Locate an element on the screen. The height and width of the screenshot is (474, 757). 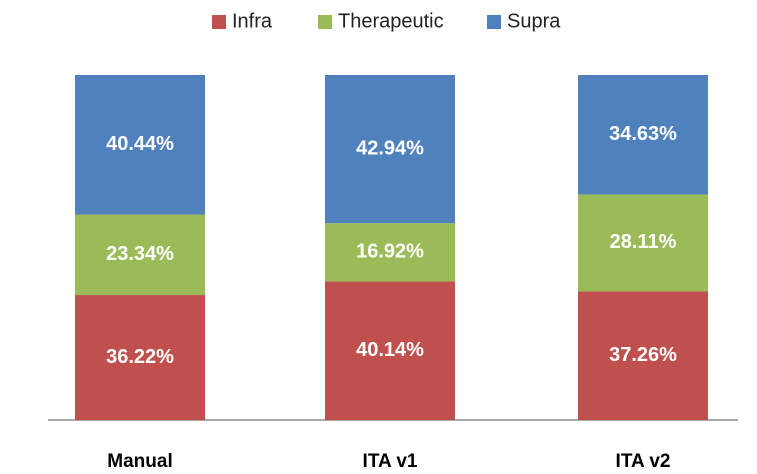
value-label: 36.22% is located at coordinates (140, 357).